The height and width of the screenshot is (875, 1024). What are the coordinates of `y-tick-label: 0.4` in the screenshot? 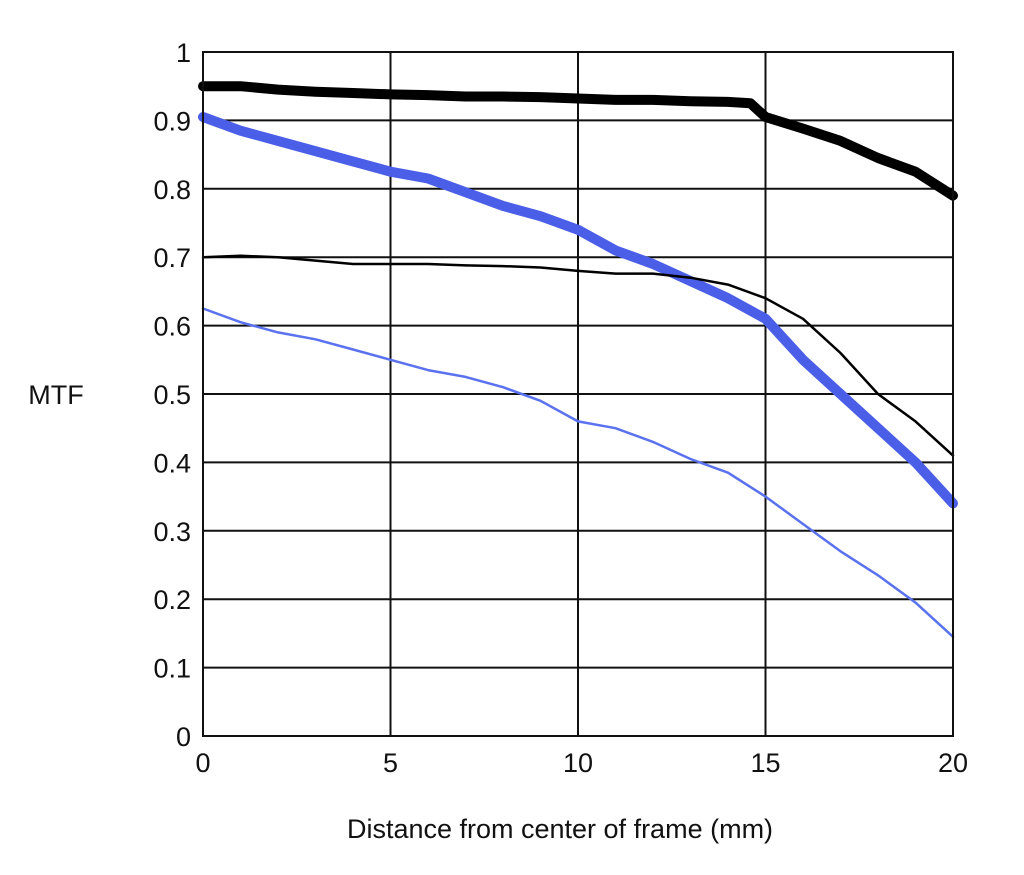 It's located at (172, 463).